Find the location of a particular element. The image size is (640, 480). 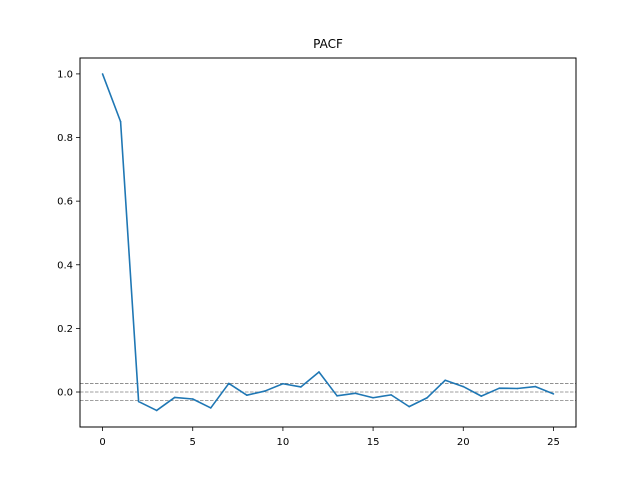

x-tick-label: 25 is located at coordinates (553, 442).